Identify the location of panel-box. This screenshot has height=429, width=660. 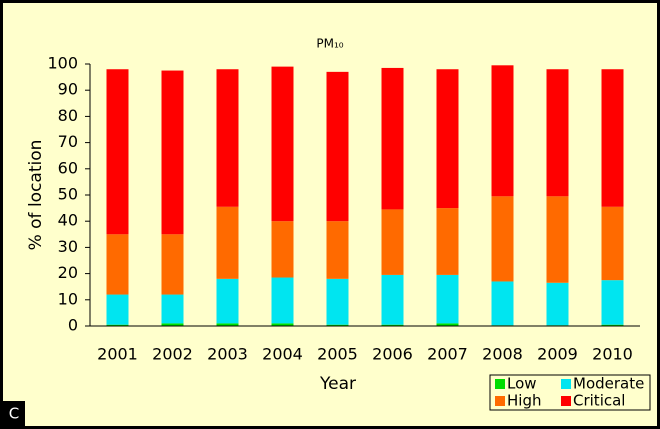
(14, 413).